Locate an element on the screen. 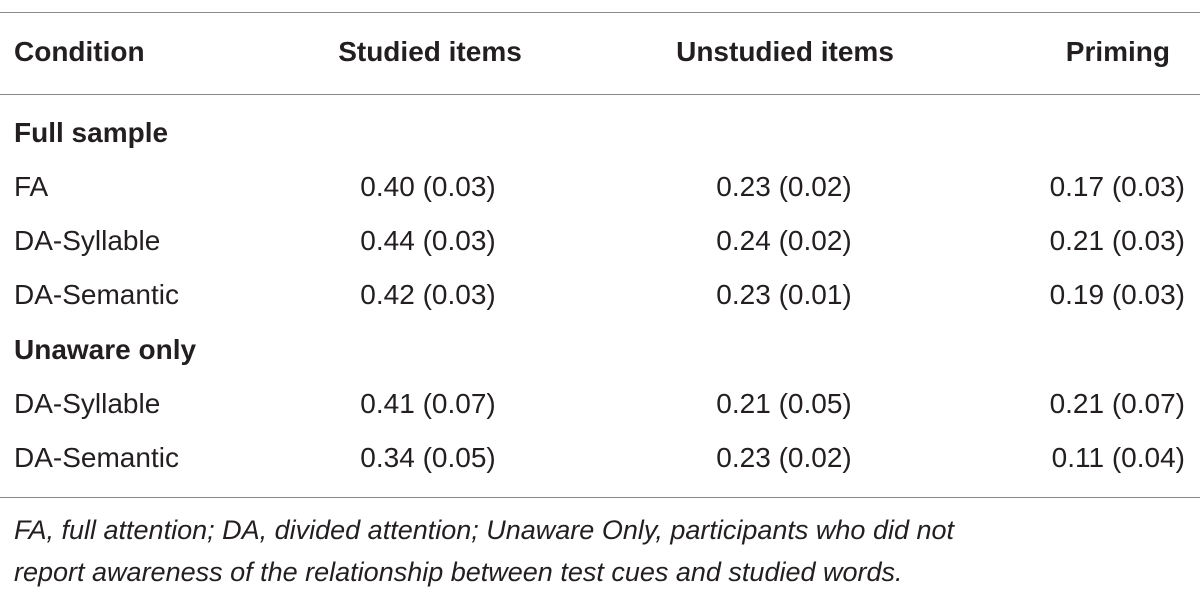  table-cell: 0.42 (0.03) is located at coordinates (428, 294).